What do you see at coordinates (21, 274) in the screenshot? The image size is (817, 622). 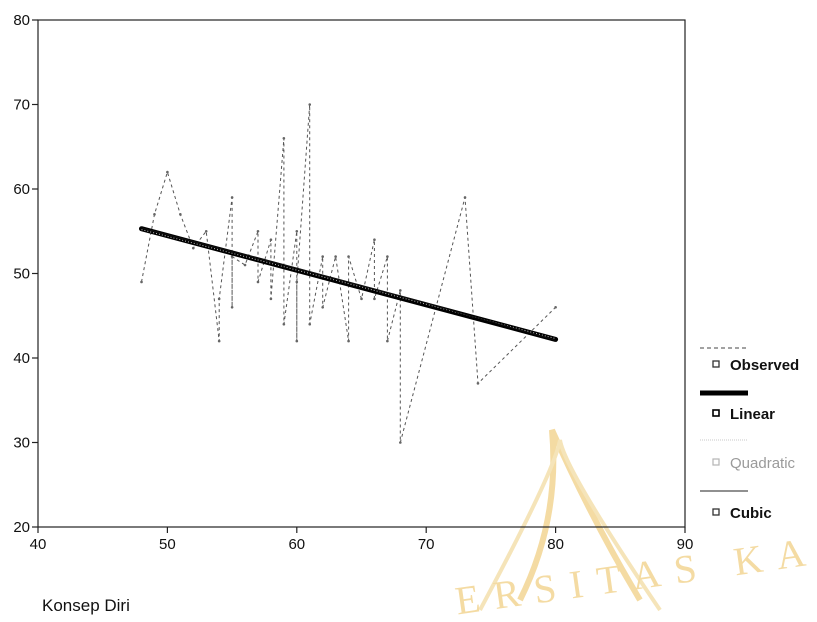 I see `y-tick-label: 50` at bounding box center [21, 274].